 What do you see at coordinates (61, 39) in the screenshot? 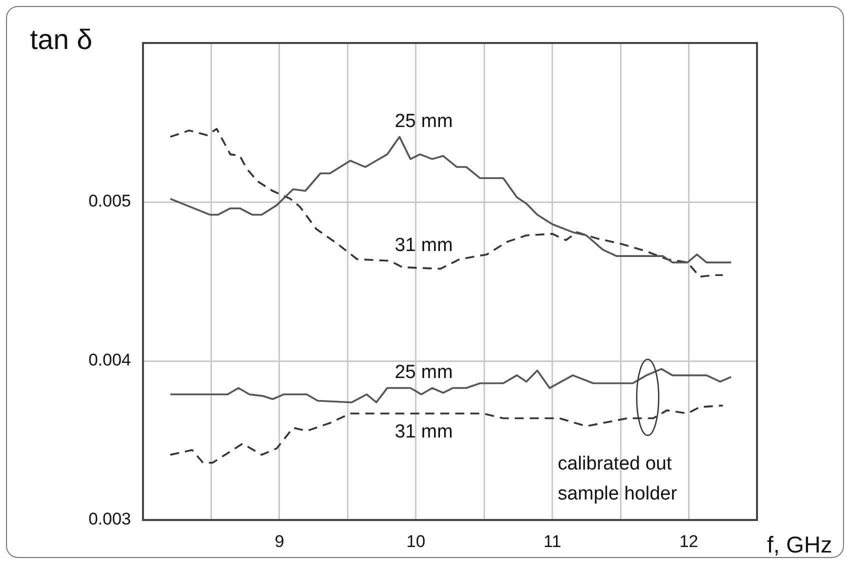
I see `y-axis-title: tan δ` at bounding box center [61, 39].